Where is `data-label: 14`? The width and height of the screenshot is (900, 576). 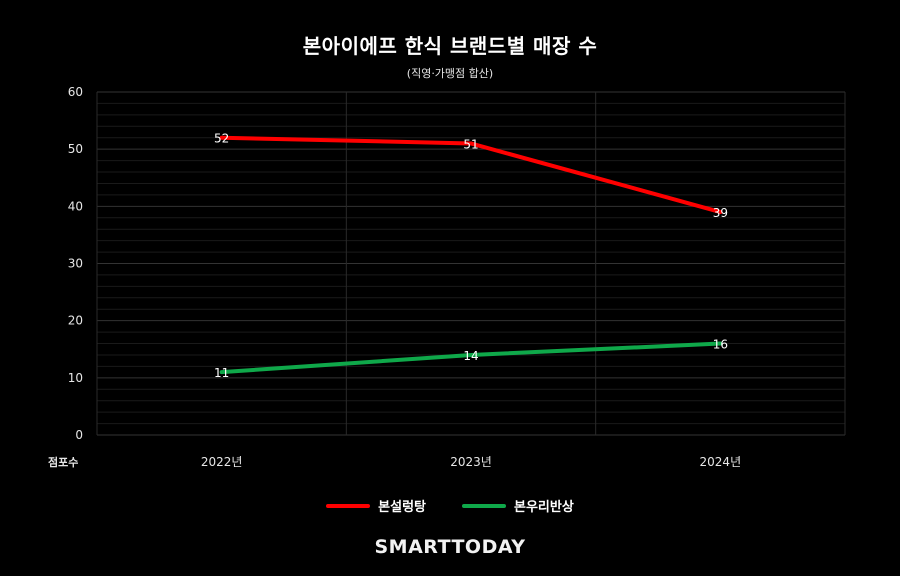 data-label: 14 is located at coordinates (470, 356).